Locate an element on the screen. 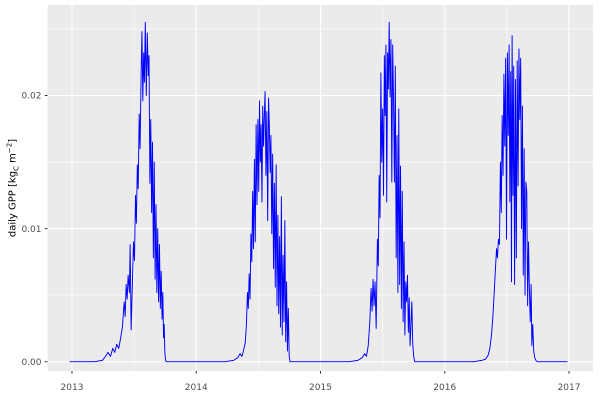  x-tick-label: 2015 is located at coordinates (320, 388).